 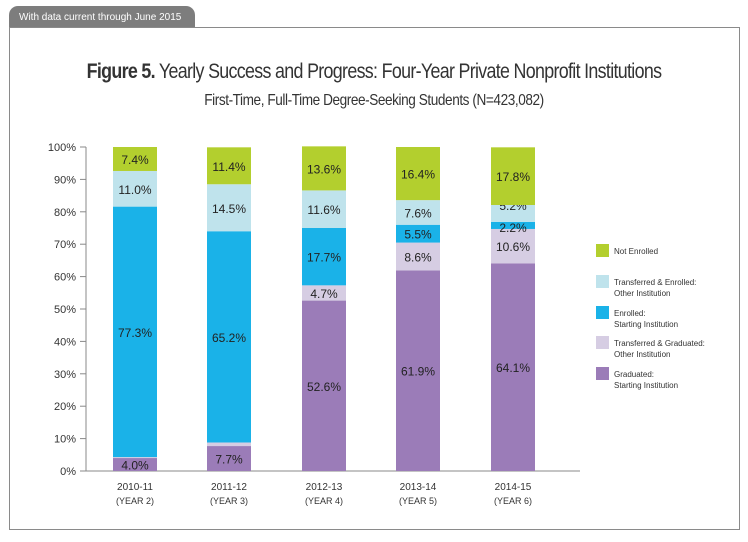 I want to click on data-label: 17.7%, so click(x=324, y=258).